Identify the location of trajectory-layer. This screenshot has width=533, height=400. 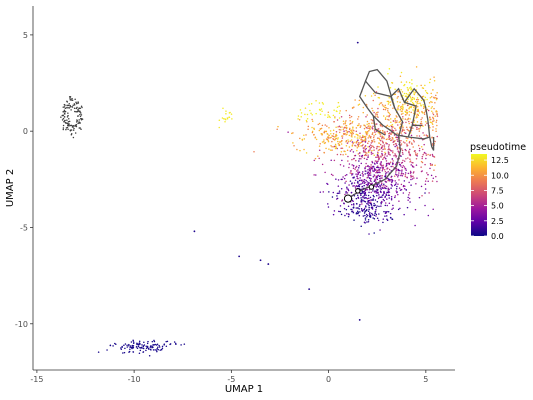
(389, 135).